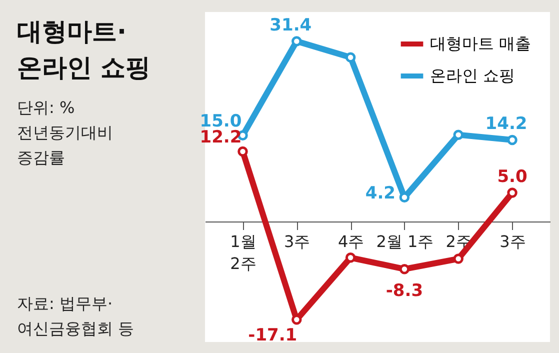  Describe the element at coordinates (243, 252) in the screenshot. I see `x-tick-label: 1월 2주` at that location.